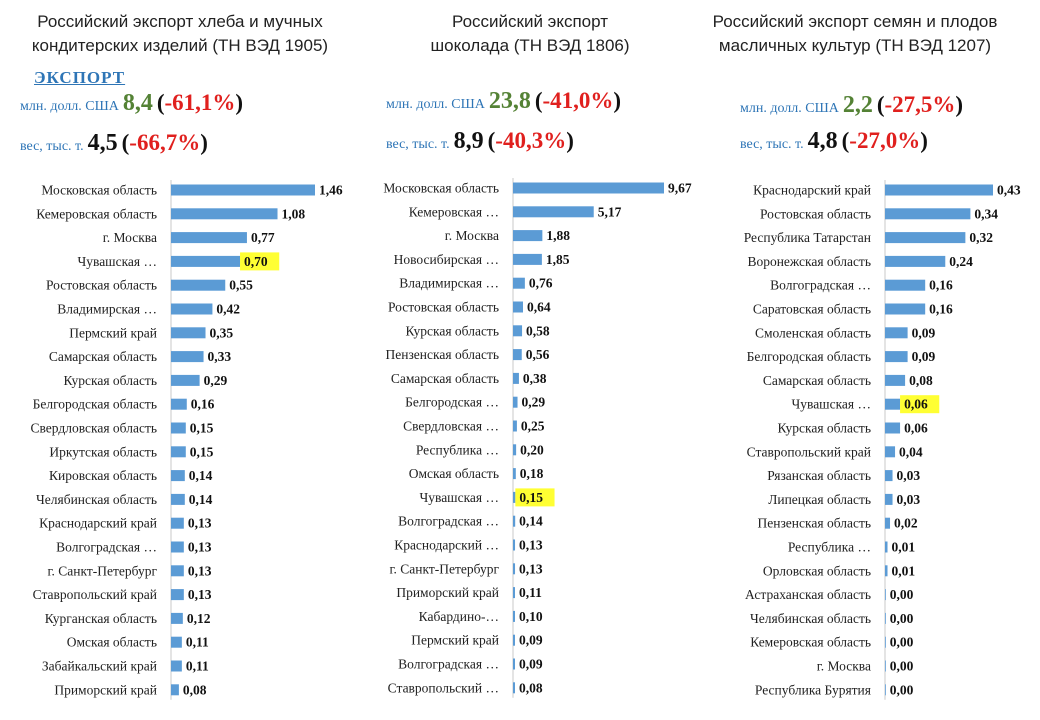  Describe the element at coordinates (819, 475) in the screenshot. I see `category-label: Рязанская область` at that location.